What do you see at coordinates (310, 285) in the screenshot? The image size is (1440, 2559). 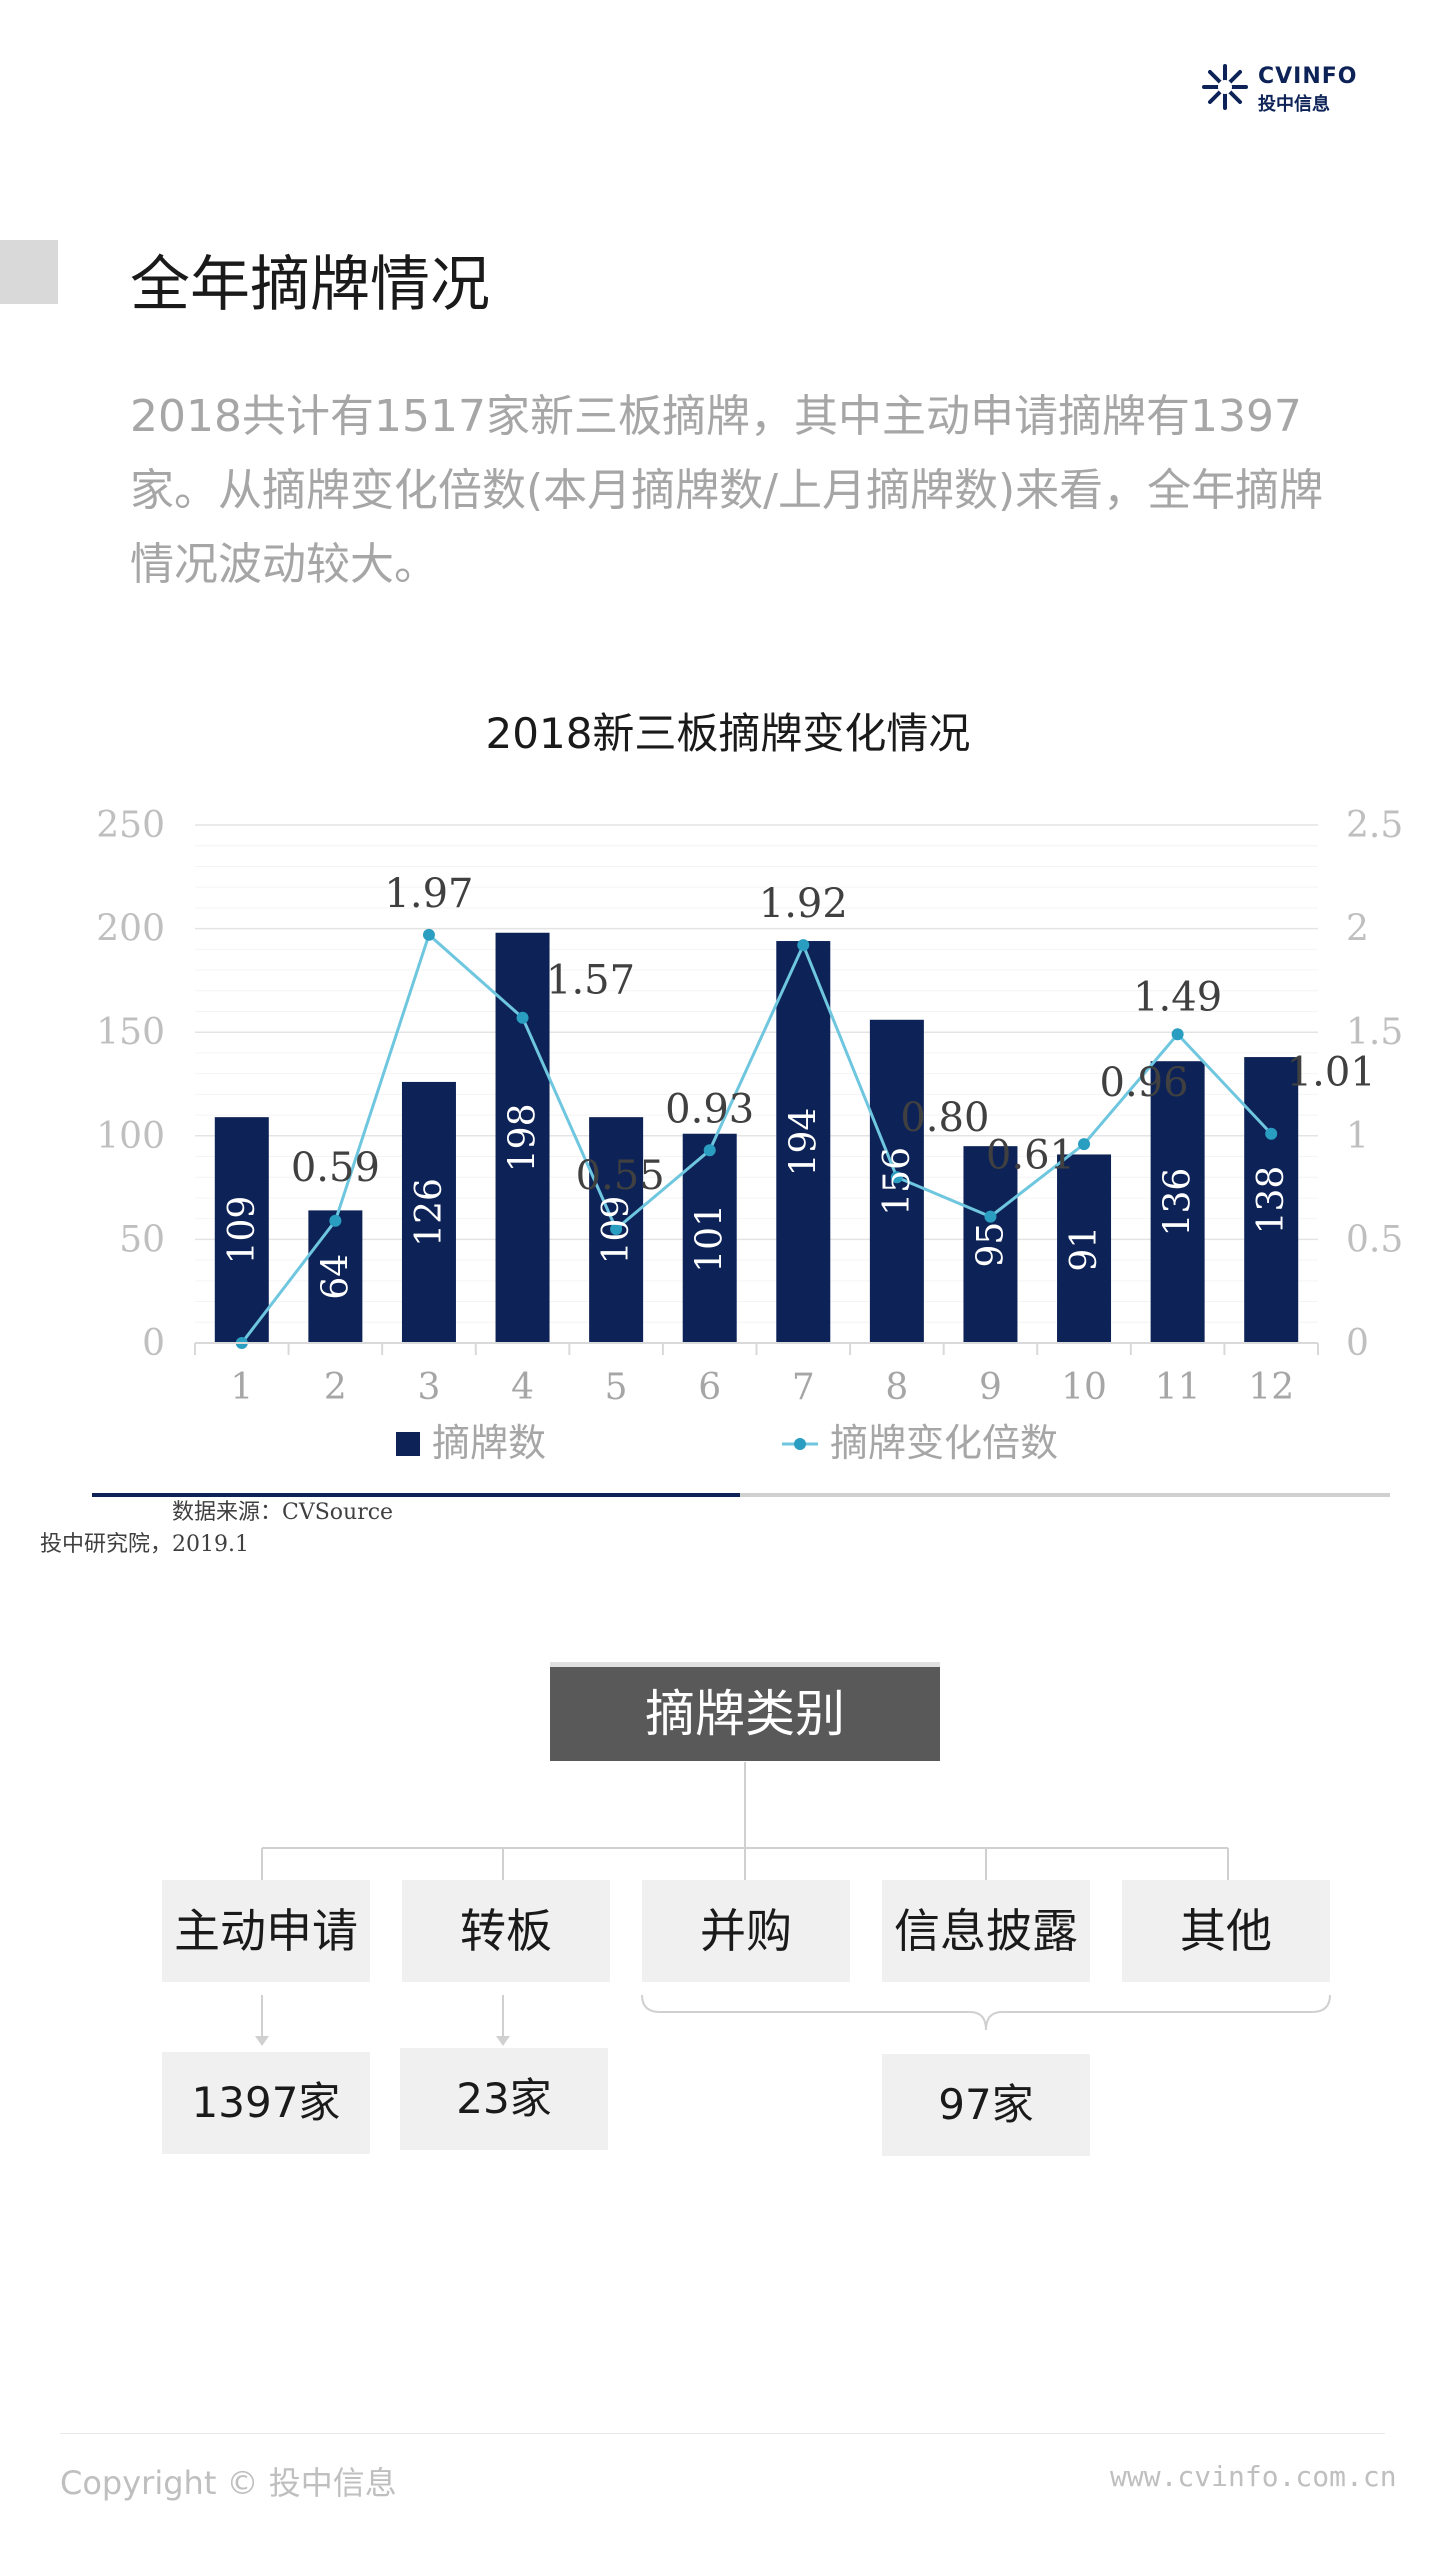 I see `page-title: 全年摘牌情况` at bounding box center [310, 285].